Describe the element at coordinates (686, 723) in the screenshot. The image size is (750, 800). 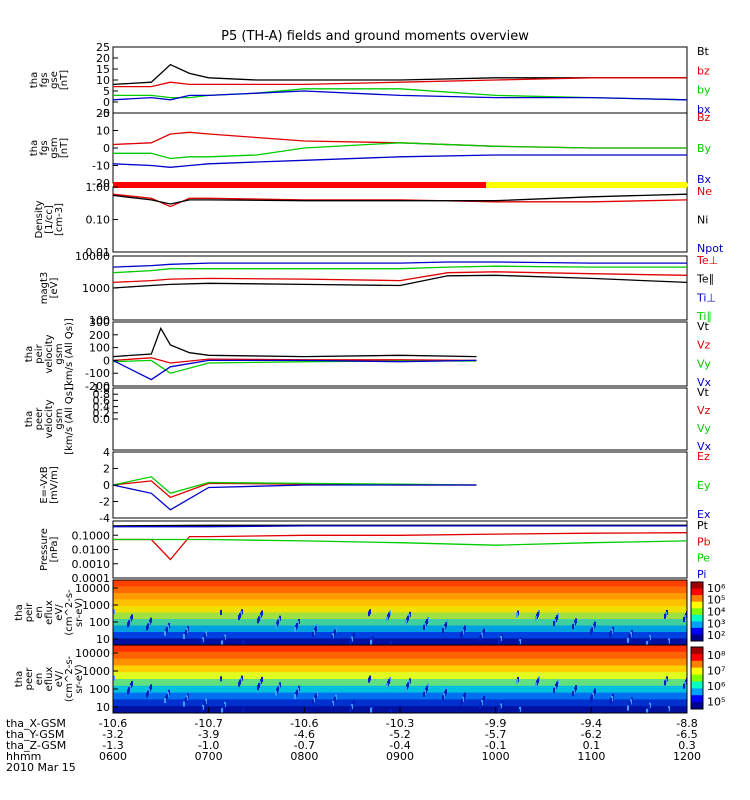
I see `footer-value: -8.8` at that location.